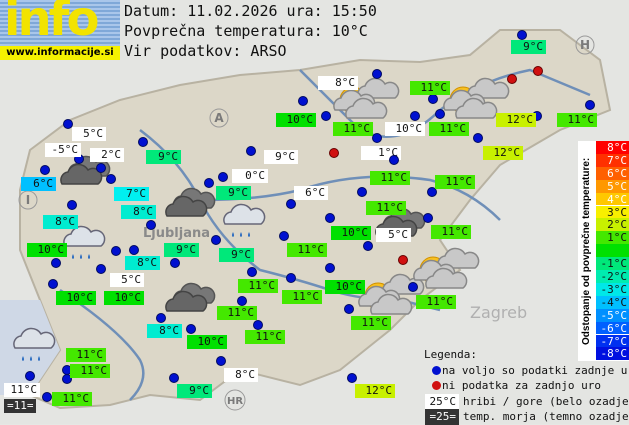 The image size is (629, 425). What do you see at coordinates (60, 30) in the screenshot?
I see `logo: info www.informacije.si` at bounding box center [60, 30].